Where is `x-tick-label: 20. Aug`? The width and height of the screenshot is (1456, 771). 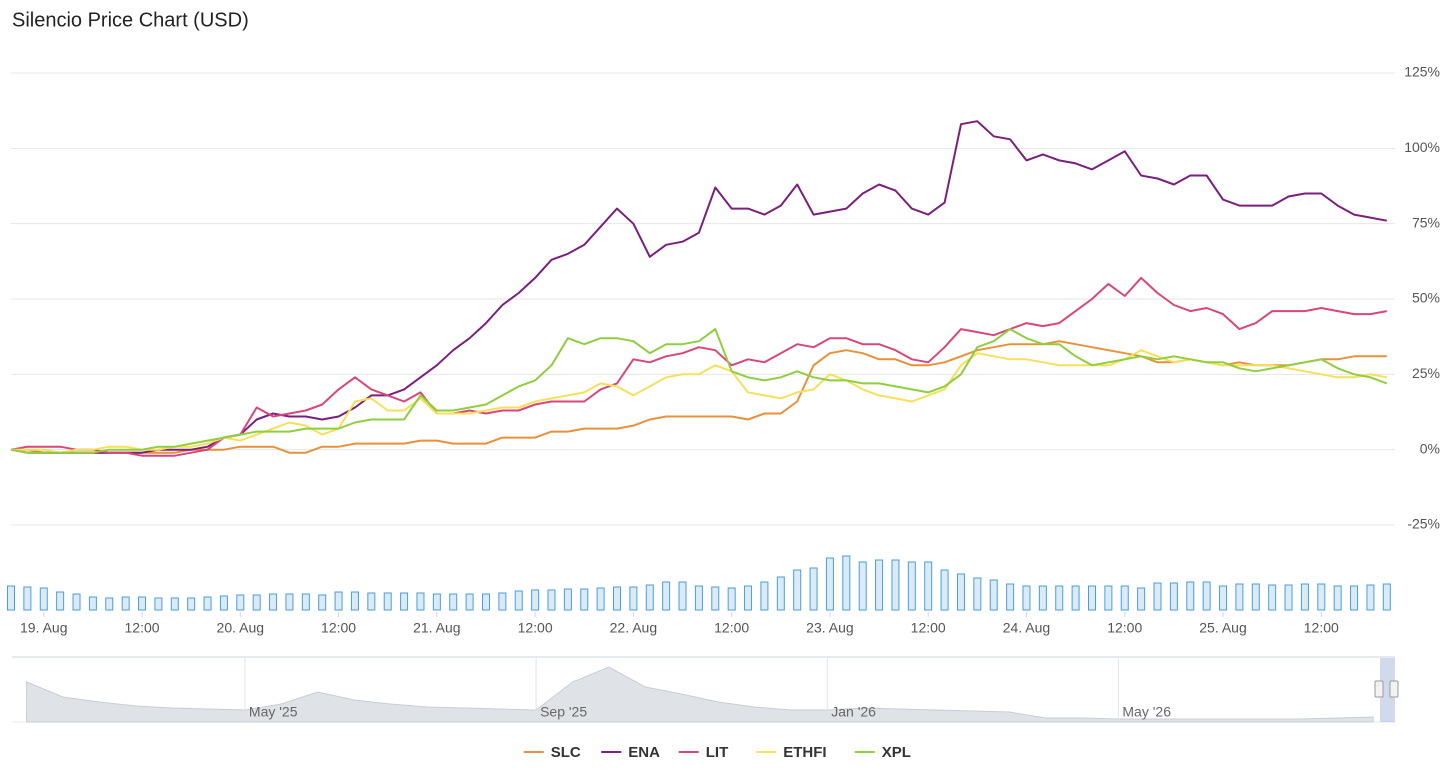
x-tick-label: 20. Aug is located at coordinates (241, 628).